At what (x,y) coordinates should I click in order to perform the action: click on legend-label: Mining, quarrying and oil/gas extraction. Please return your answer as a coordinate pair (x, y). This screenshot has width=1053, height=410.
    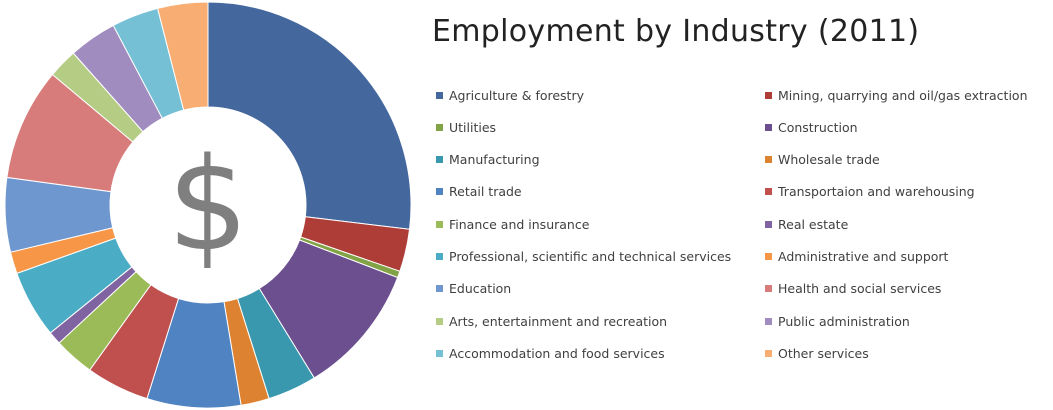
    Looking at the image, I should click on (903, 95).